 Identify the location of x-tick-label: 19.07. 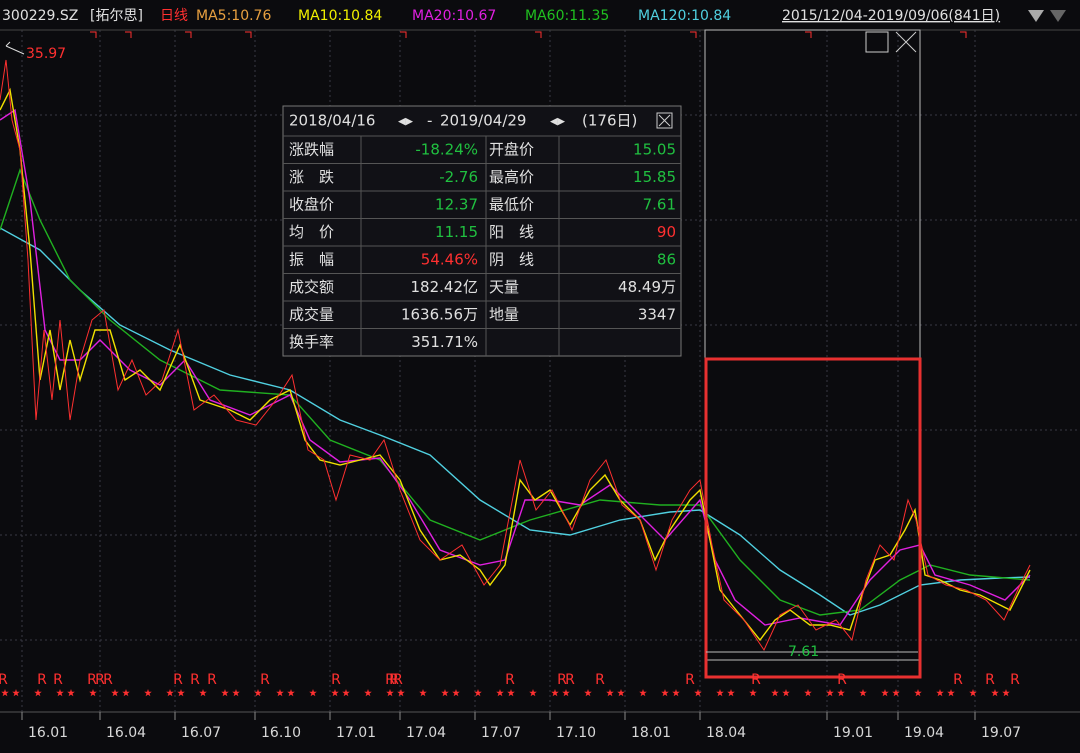
(1001, 733).